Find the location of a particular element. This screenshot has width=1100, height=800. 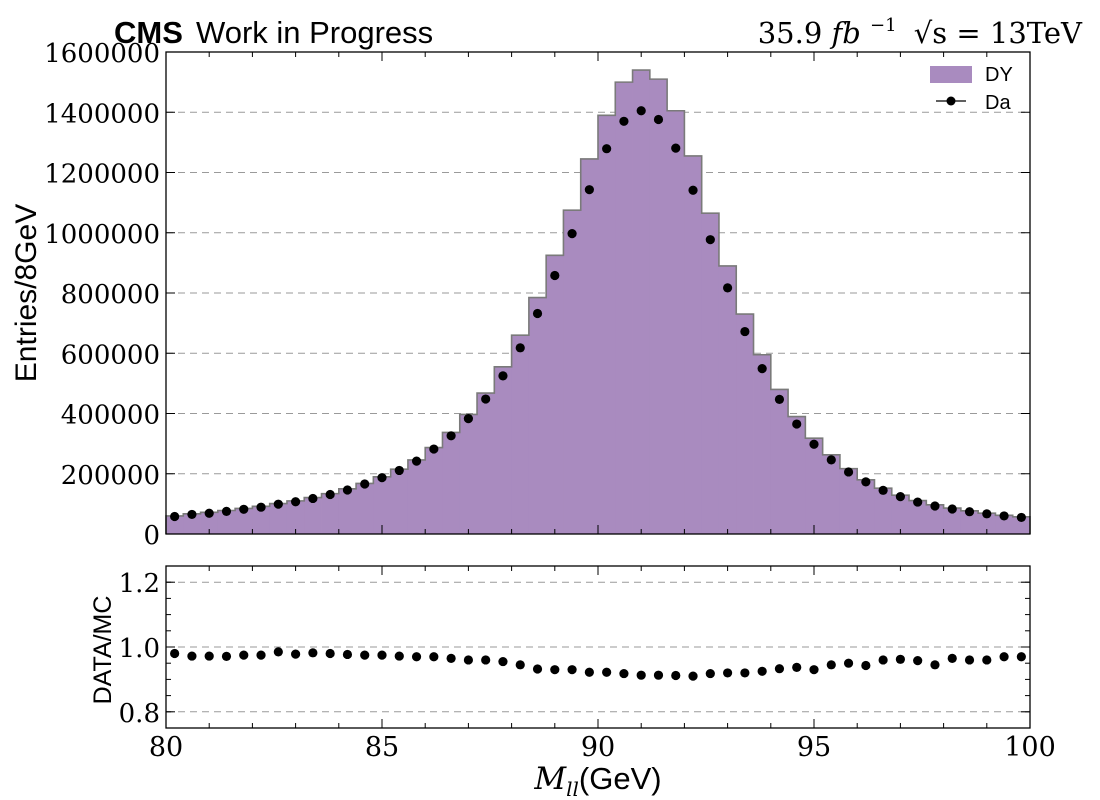

lumi-exponent: −1 is located at coordinates (883, 25).